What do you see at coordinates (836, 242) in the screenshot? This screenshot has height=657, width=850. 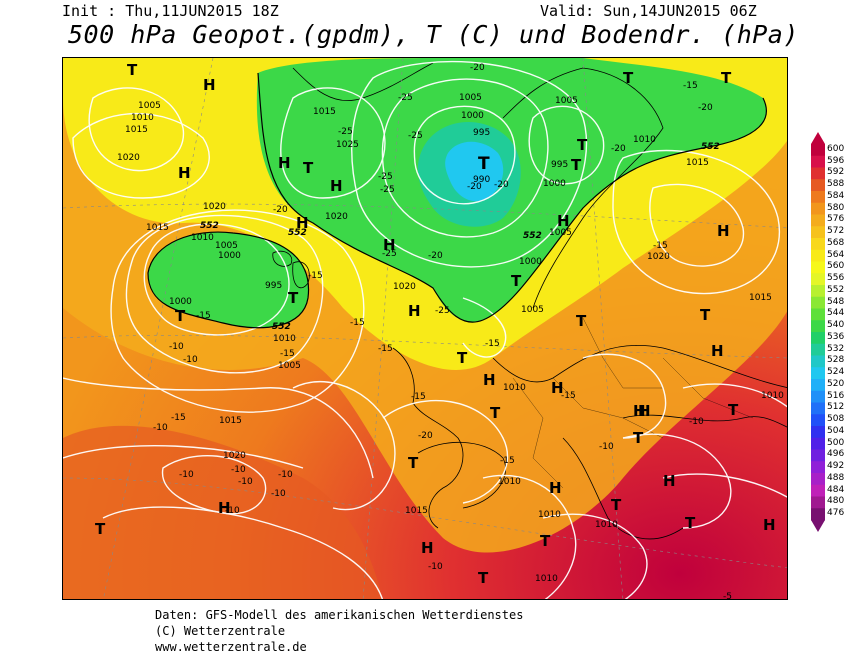 I see `legend-label: 568` at bounding box center [836, 242].